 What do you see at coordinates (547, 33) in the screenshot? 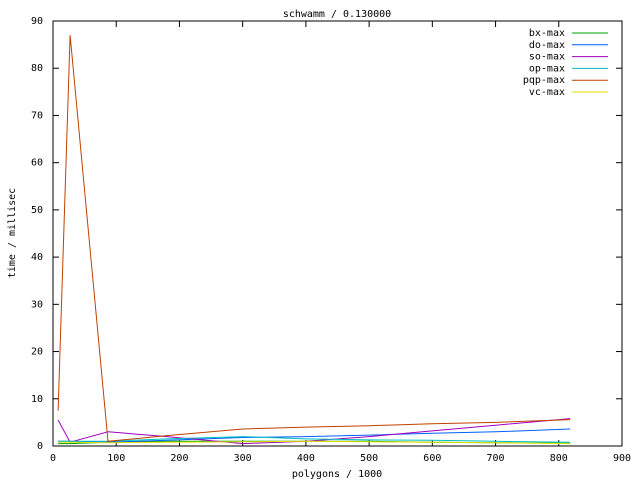
I see `legend-label: bx-max` at bounding box center [547, 33].